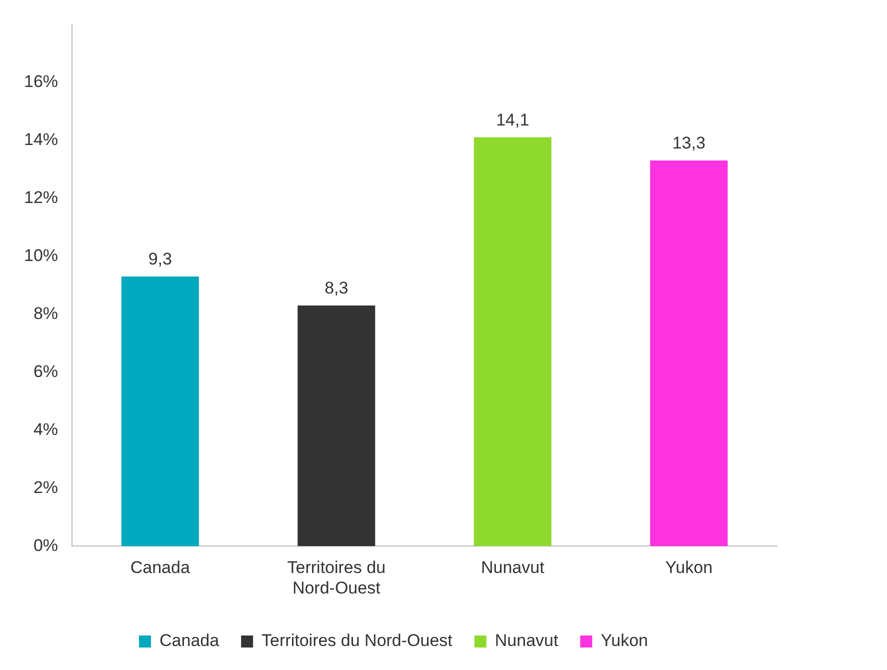 The image size is (887, 670). Describe the element at coordinates (689, 143) in the screenshot. I see `data-label: 13,3` at that location.